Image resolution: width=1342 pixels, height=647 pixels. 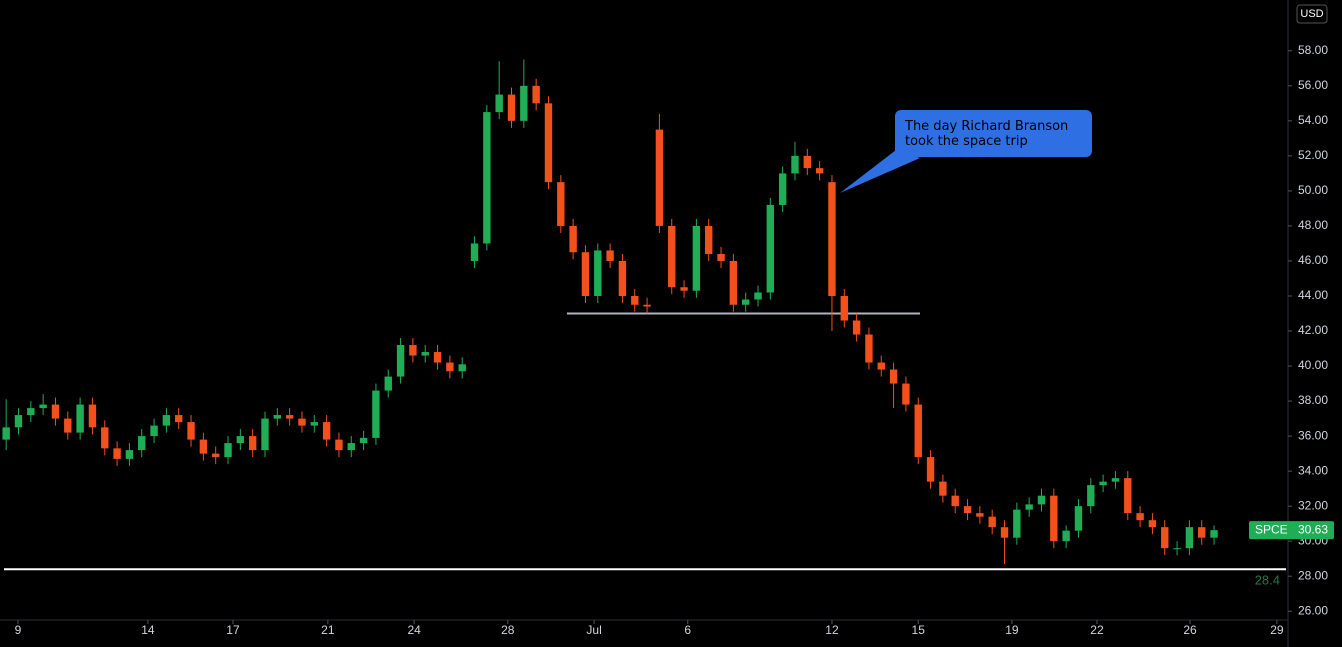 I want to click on y-tick-label: 34.00, so click(x=1313, y=470).